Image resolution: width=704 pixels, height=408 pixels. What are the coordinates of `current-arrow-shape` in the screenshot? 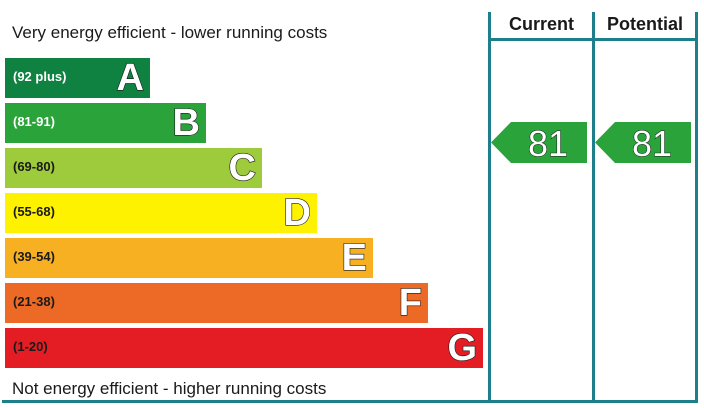 It's located at (539, 142).